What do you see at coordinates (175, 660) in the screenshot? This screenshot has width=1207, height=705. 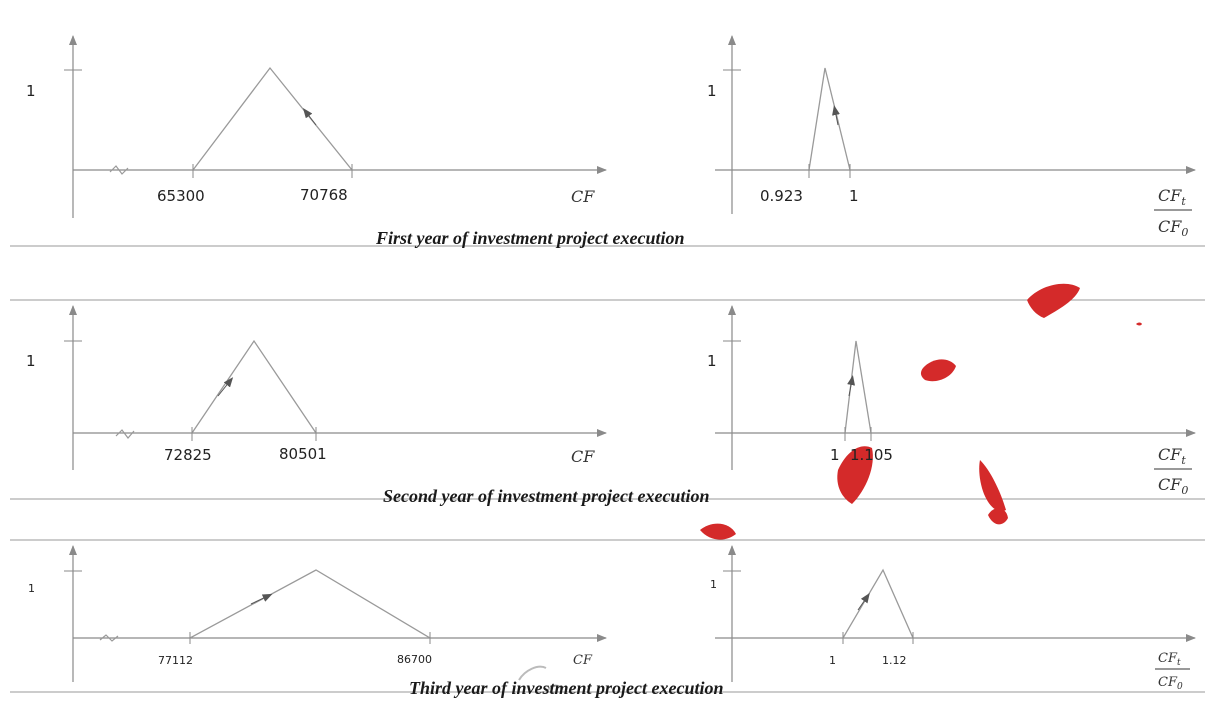 I see `tick-label-a: 77112` at bounding box center [175, 660].